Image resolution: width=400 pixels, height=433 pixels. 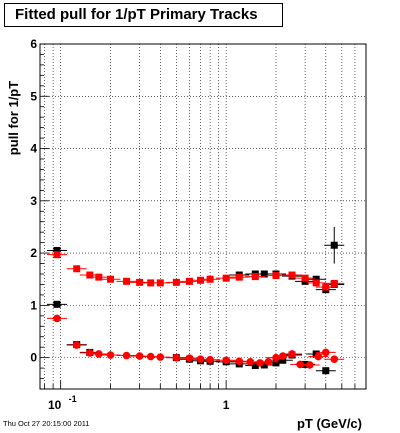 What do you see at coordinates (73, 399) in the screenshot?
I see `x-tick-label-exponent: -1` at bounding box center [73, 399].